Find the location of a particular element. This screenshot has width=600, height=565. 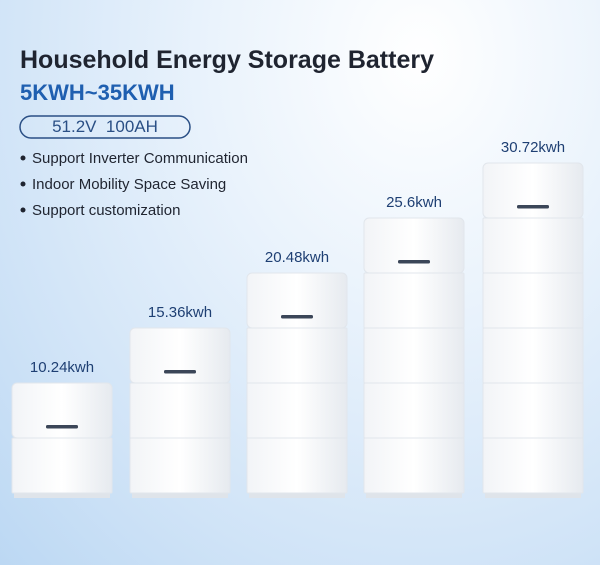

battery-label: 15.36kwh is located at coordinates (180, 312).